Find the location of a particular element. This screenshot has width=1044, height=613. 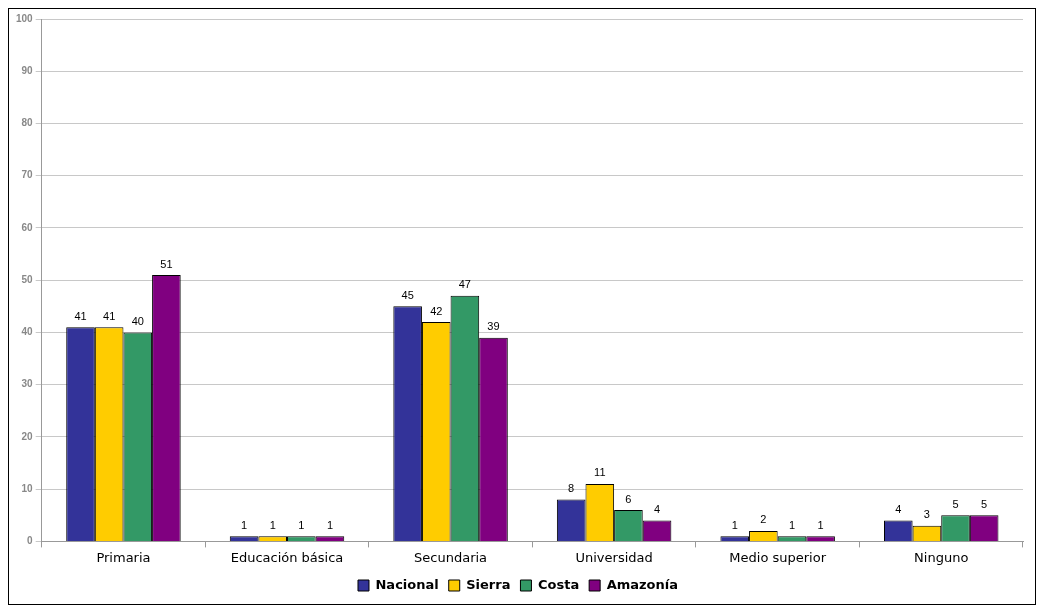

y-tick-label: 10 is located at coordinates (27, 488).